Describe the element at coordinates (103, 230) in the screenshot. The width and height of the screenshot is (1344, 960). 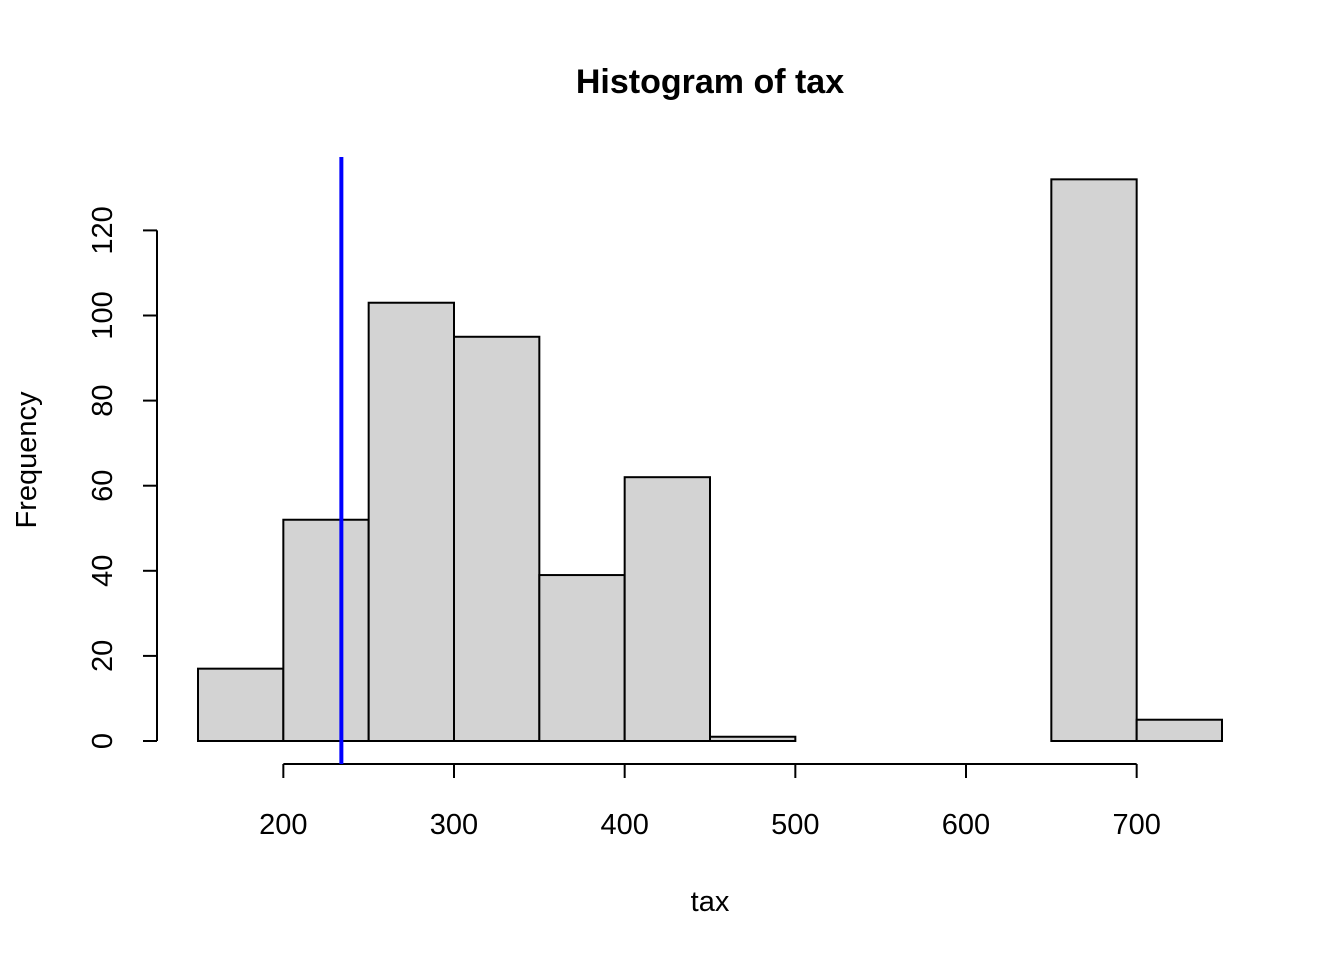
I see `y-tick-label-6: 120` at that location.